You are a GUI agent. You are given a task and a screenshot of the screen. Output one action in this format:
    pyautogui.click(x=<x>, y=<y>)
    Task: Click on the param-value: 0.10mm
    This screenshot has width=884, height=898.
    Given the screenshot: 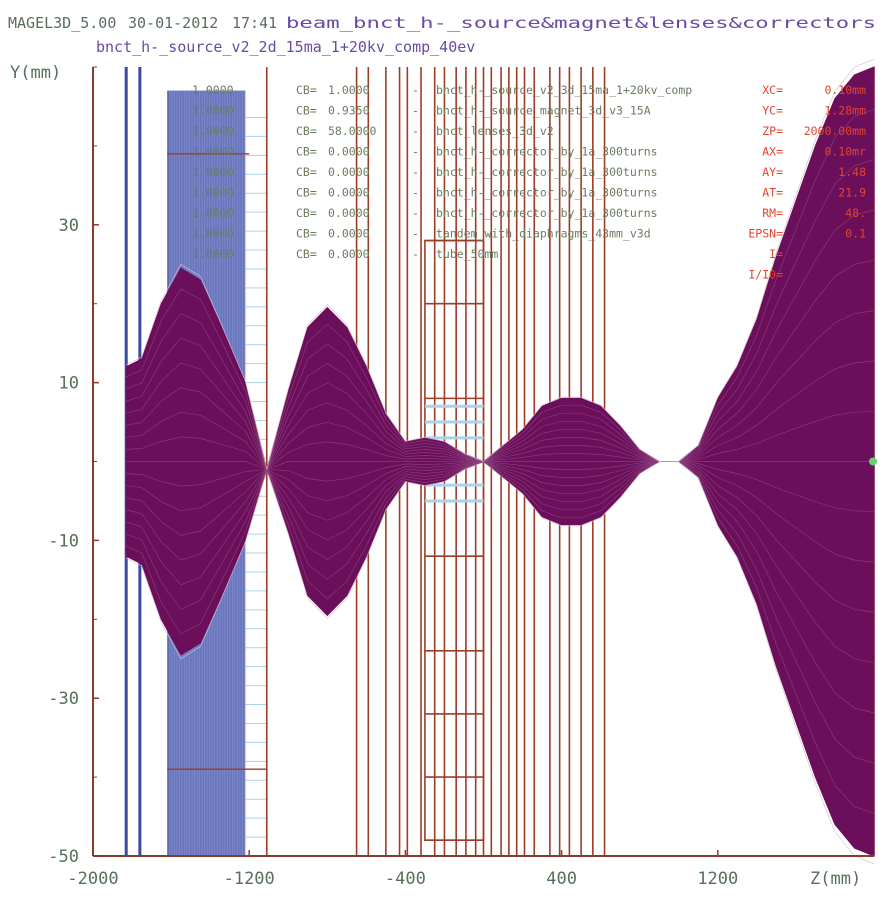 What is the action you would take?
    pyautogui.click(x=845, y=90)
    